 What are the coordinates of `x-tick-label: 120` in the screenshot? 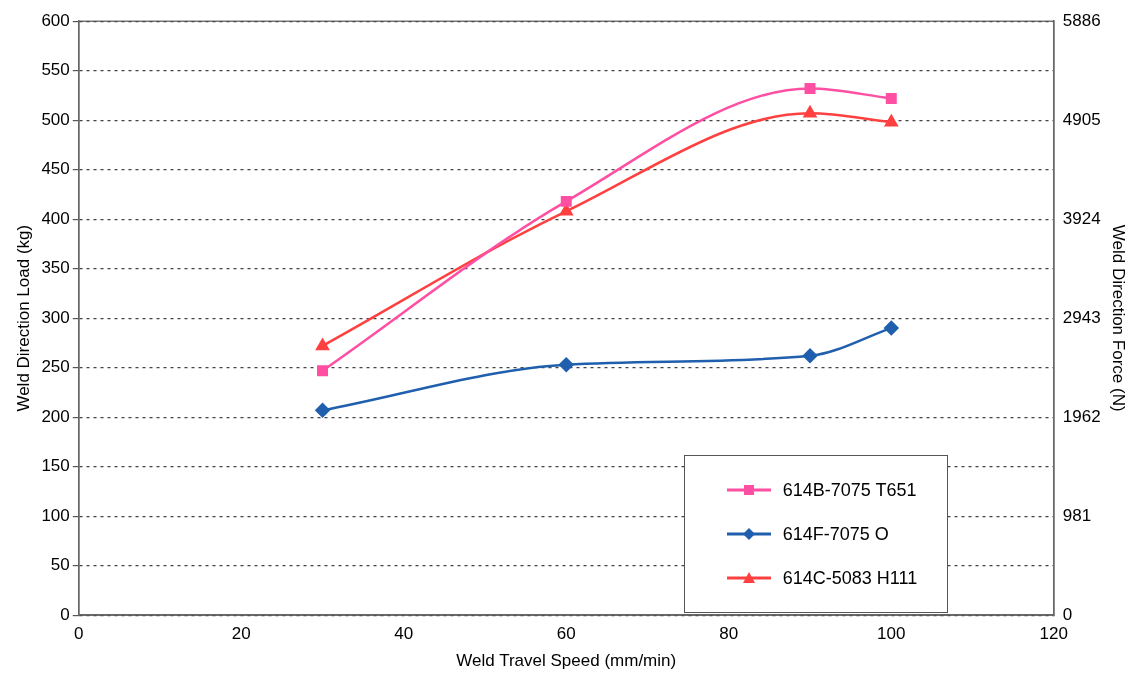 It's located at (1053, 634).